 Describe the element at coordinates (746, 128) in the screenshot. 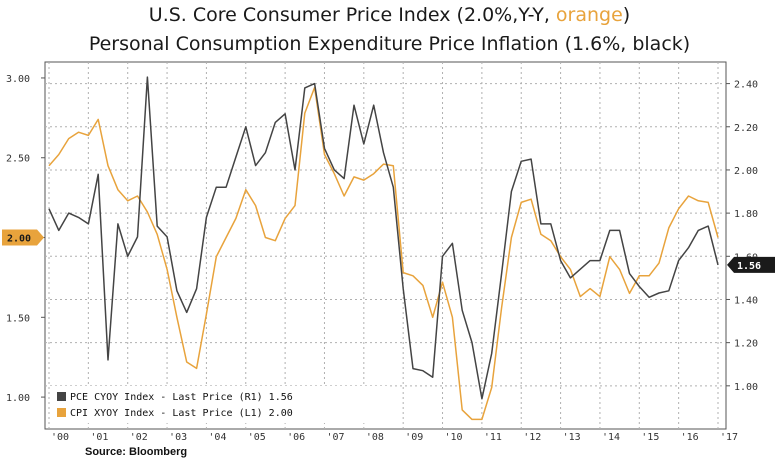

I see `right-tick-label: 2.20` at that location.